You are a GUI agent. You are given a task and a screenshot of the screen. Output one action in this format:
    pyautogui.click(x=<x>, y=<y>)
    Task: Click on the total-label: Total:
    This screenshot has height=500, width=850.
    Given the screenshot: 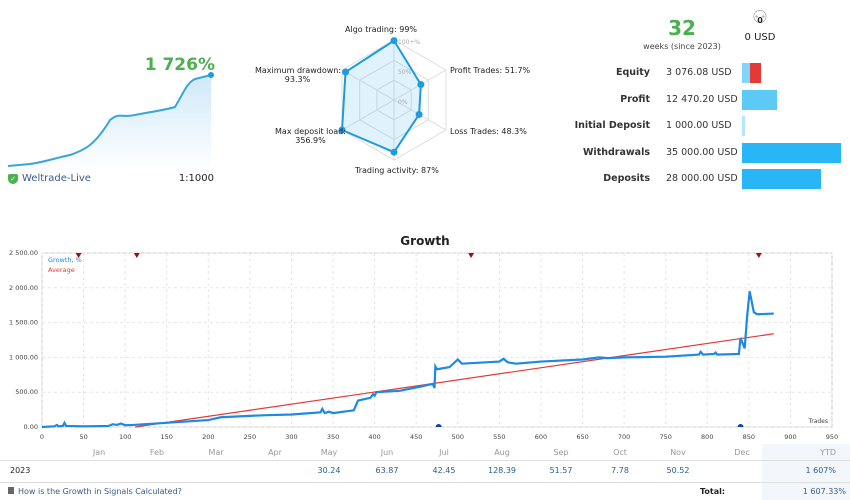 What is the action you would take?
    pyautogui.click(x=713, y=491)
    